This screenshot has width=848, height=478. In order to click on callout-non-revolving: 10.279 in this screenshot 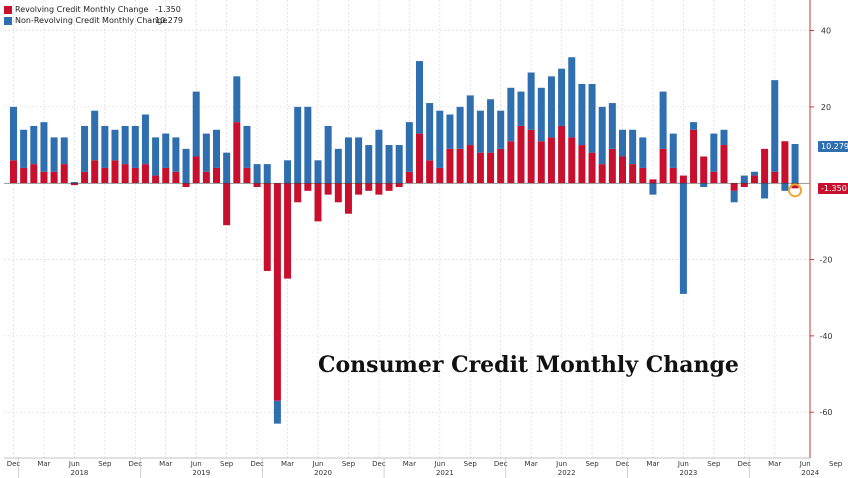, I will do `click(833, 146)`.